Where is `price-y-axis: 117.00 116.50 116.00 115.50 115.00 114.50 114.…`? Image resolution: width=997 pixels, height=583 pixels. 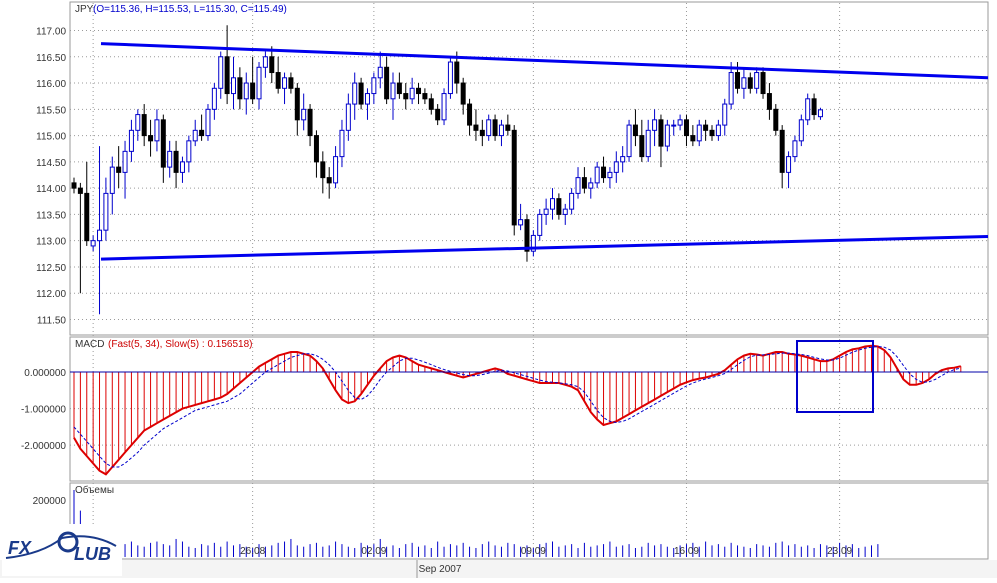
price-y-axis: 117.00 116.50 116.00 115.50 115.00 114.50 114.… is located at coordinates (51, 177).